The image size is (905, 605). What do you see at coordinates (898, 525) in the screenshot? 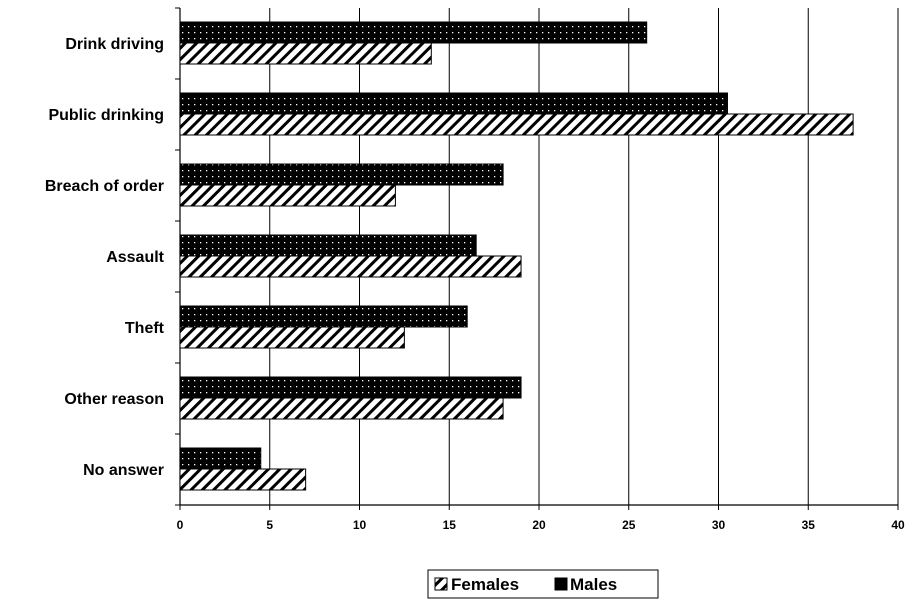
I see `x-tick-label: 40` at bounding box center [898, 525].